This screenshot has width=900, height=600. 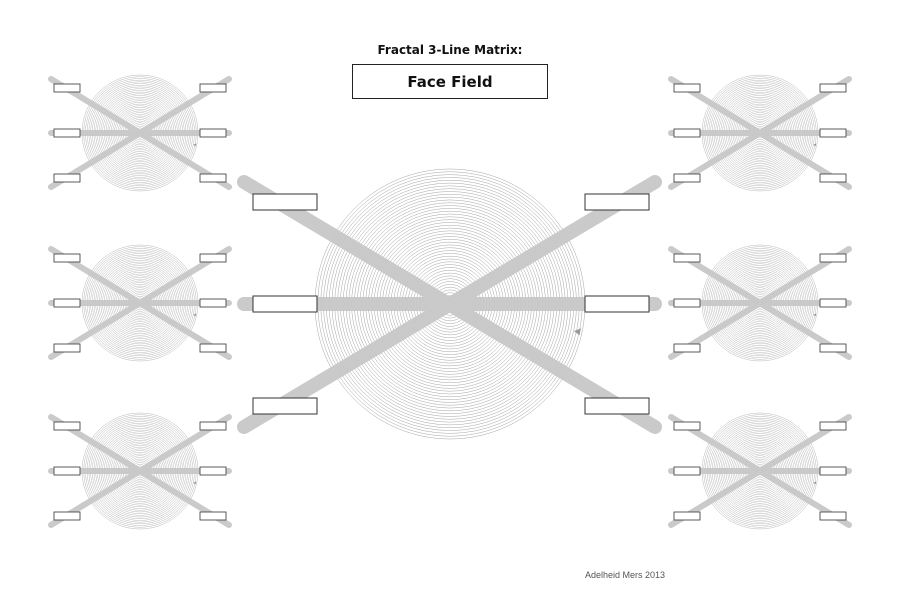 I want to click on small-unit-6-label-boxes, so click(x=760, y=471).